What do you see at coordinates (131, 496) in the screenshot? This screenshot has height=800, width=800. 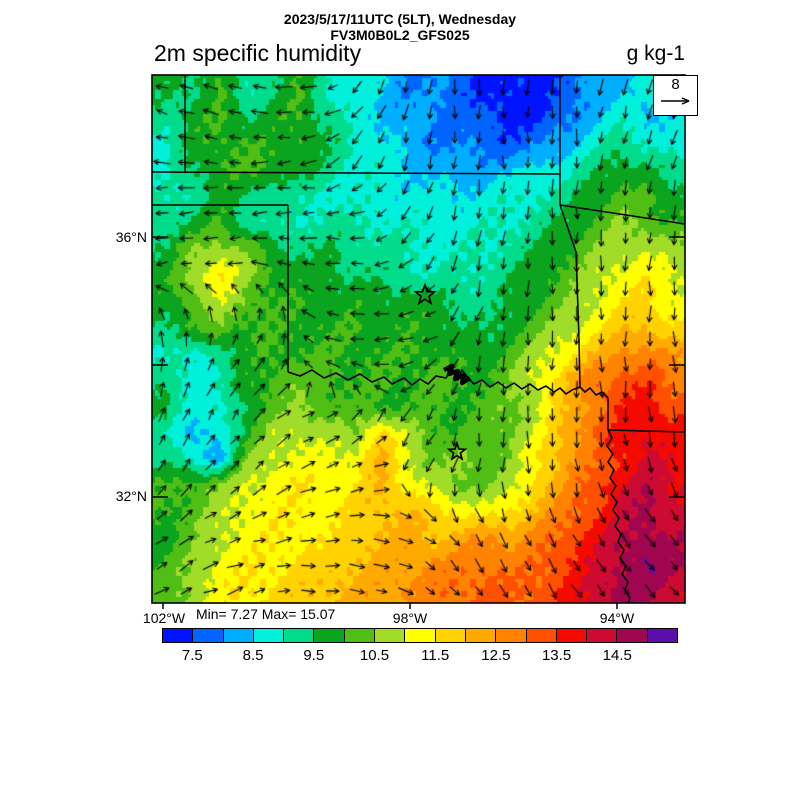 I see `lat-axis-label: 32°N` at bounding box center [131, 496].